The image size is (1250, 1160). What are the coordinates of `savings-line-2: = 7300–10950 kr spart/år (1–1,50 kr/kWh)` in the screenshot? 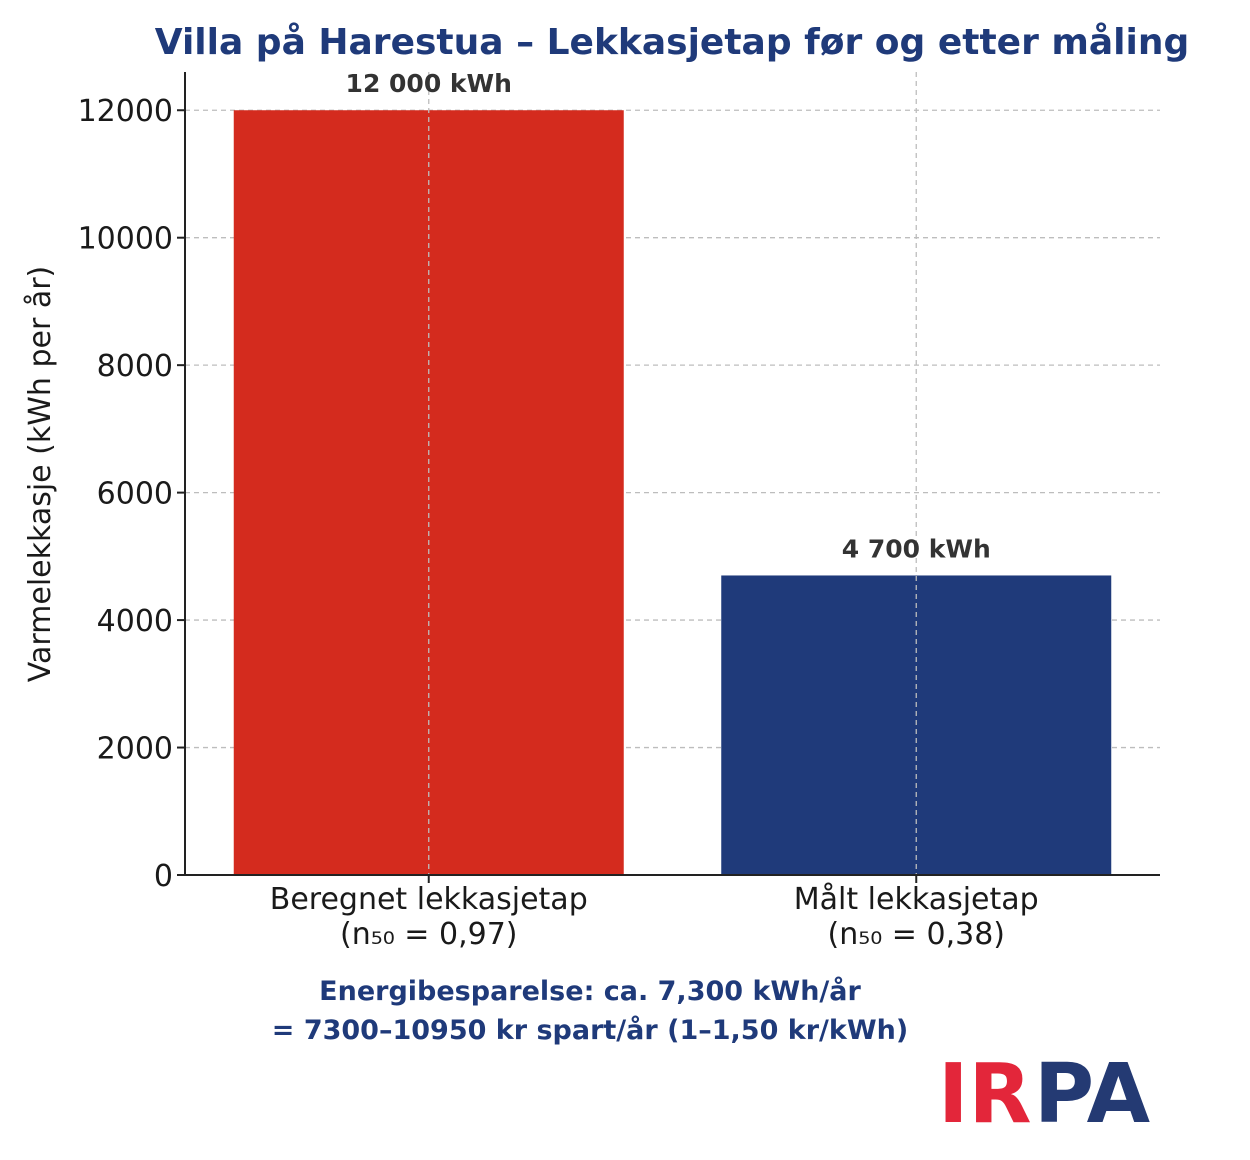 It's located at (590, 1030).